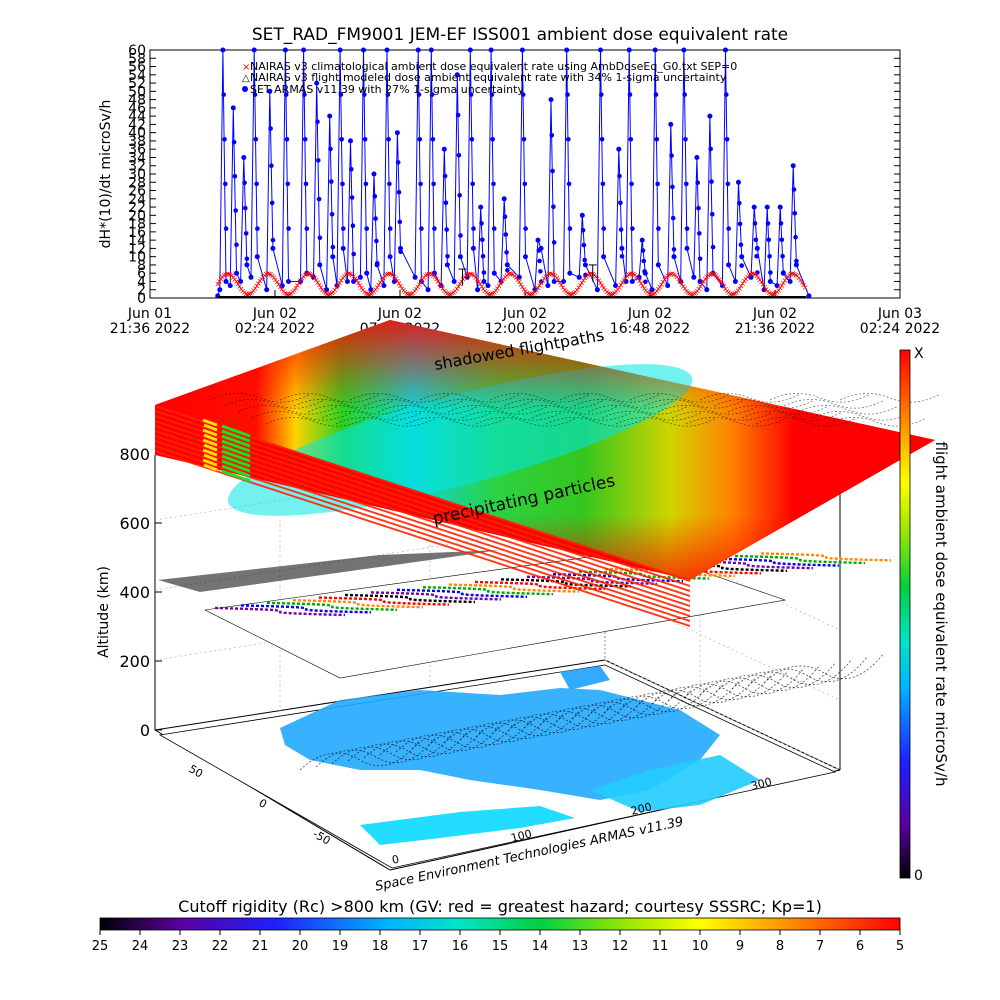 This screenshot has width=1000, height=1000. I want to click on ocean-shapes, so click(520, 755).